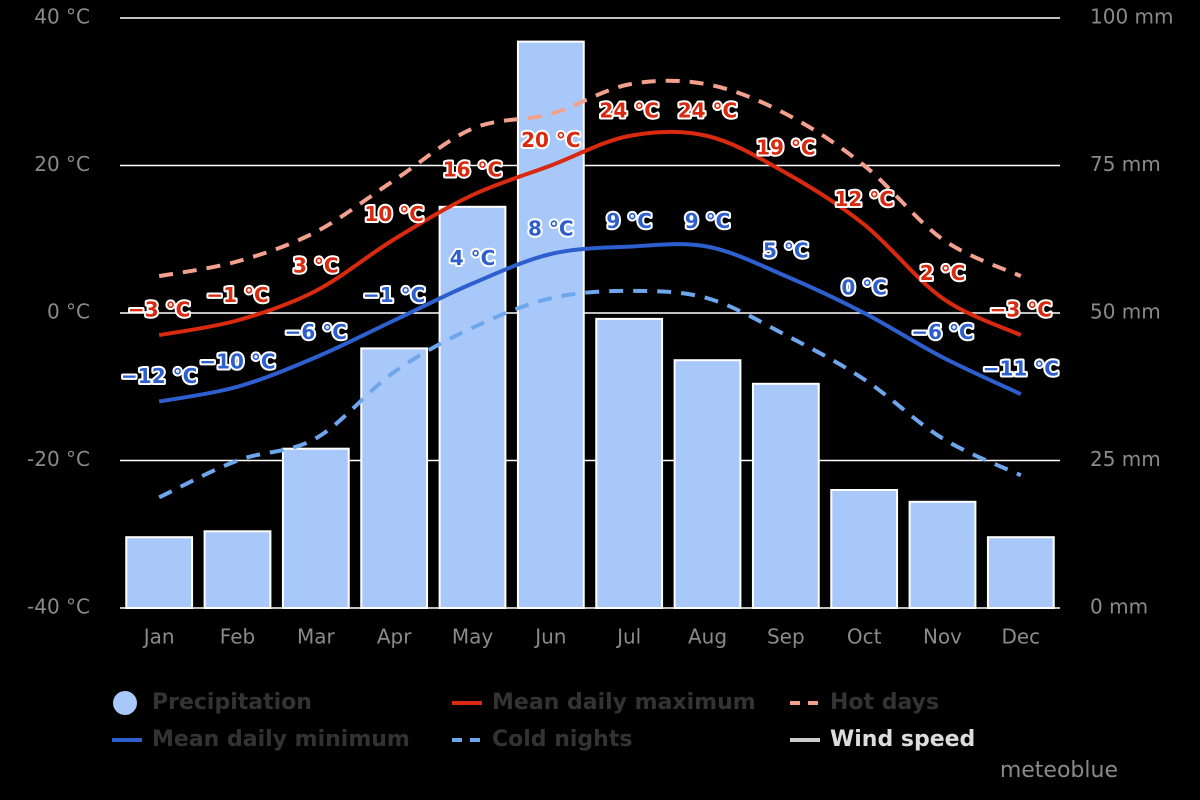 Image resolution: width=1200 pixels, height=800 pixels. Describe the element at coordinates (473, 258) in the screenshot. I see `data-label: 4 °C` at that location.